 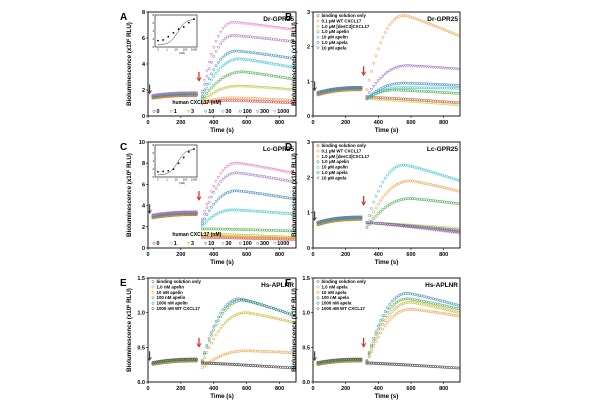 I want to click on baseline-points, so click(x=339, y=361).